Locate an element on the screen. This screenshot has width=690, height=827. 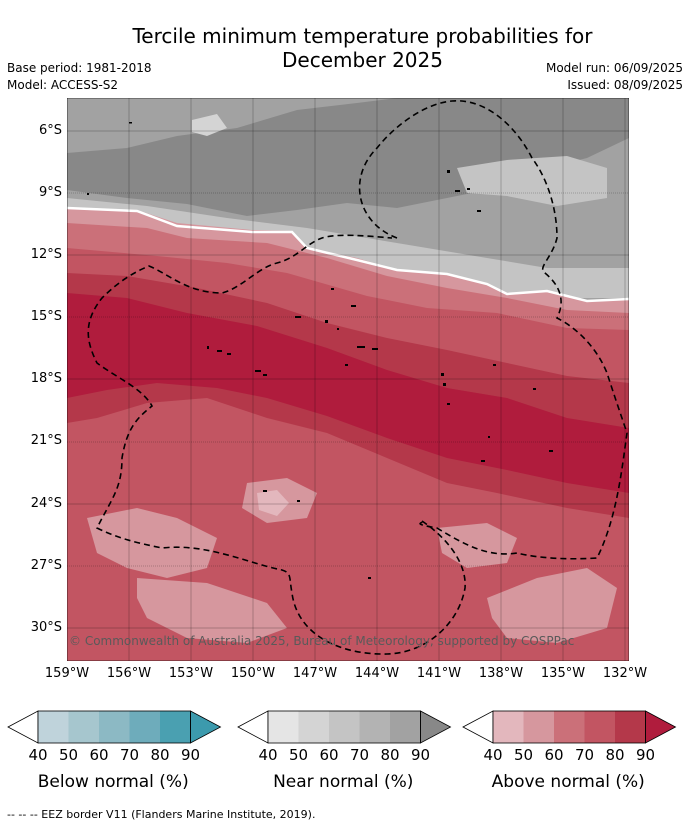
above-normal-light-patch is located at coordinates (152, 543).